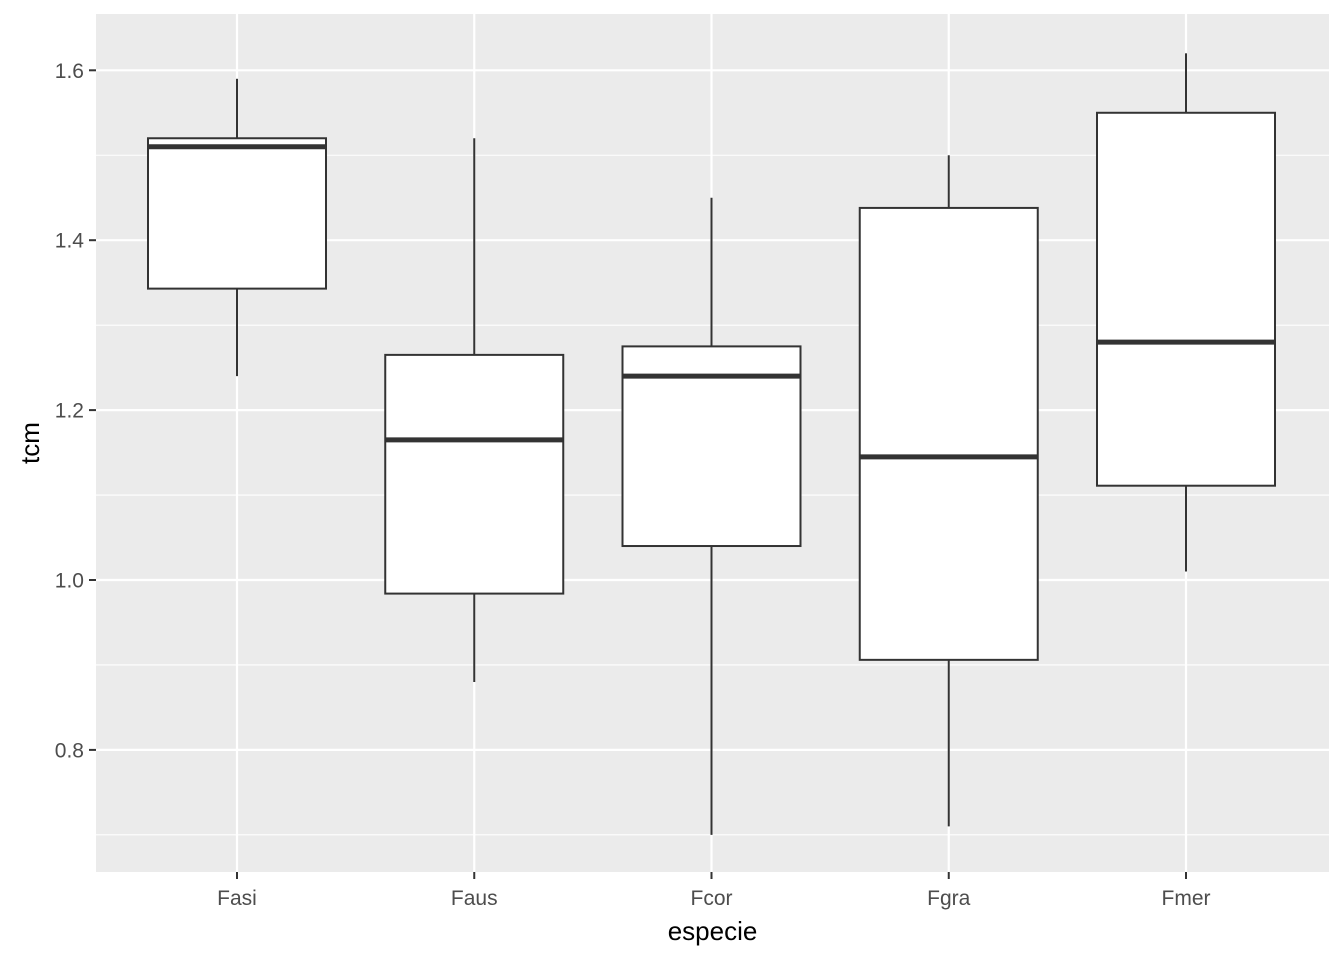  I want to click on y-axis-ticks: 0.8 1.0 1.2 1.4 1.6, so click(75, 411).